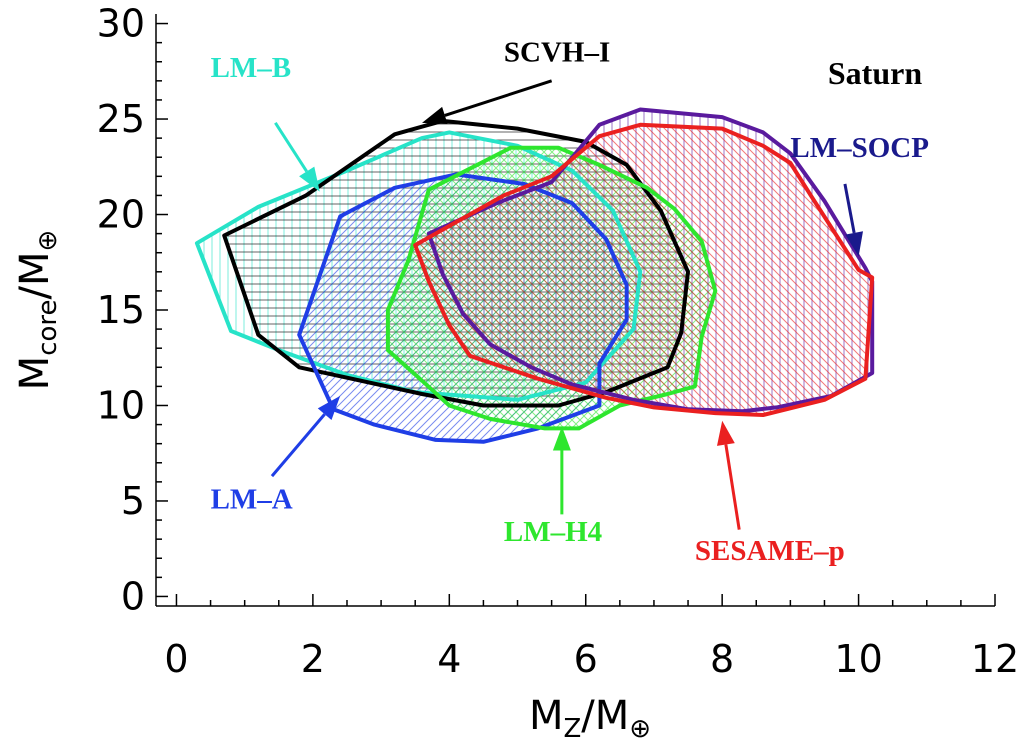  I want to click on y-tick-label: 20, so click(121, 215).